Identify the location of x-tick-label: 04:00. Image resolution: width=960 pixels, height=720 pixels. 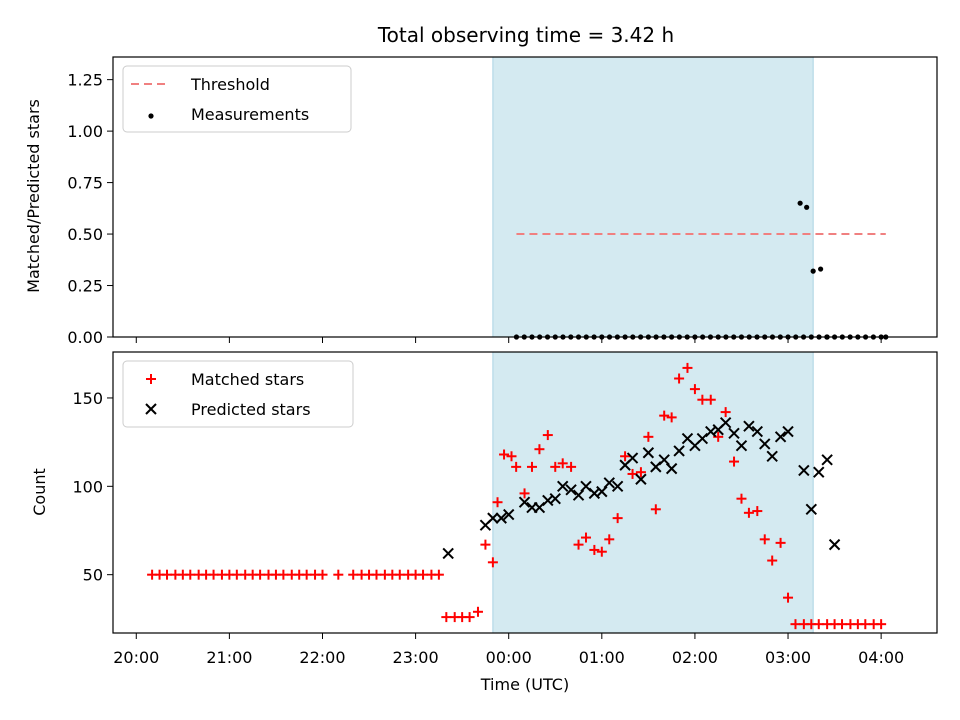
(881, 657).